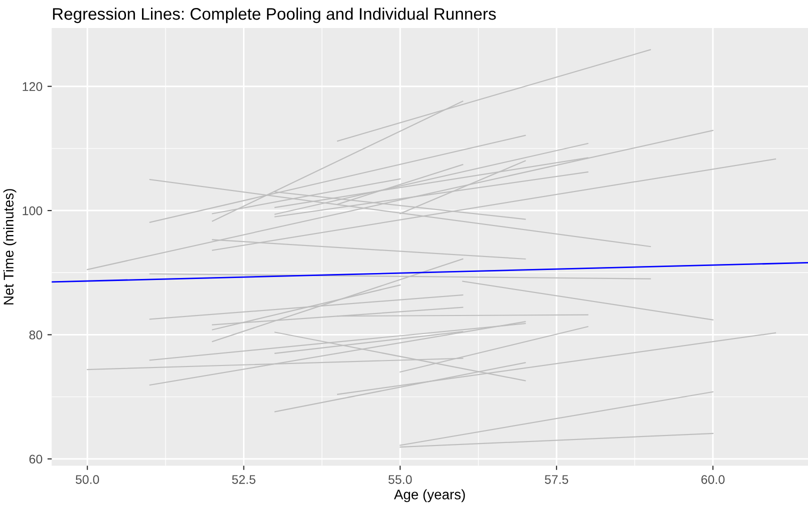  I want to click on x-tick-label: 55.0, so click(400, 479).